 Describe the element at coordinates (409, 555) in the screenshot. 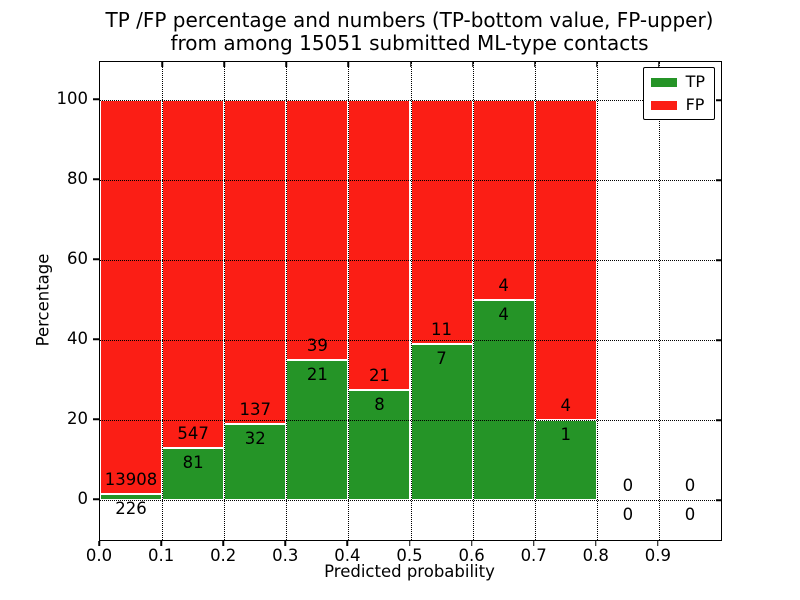

I see `x-tick-label-5: 0.5` at that location.